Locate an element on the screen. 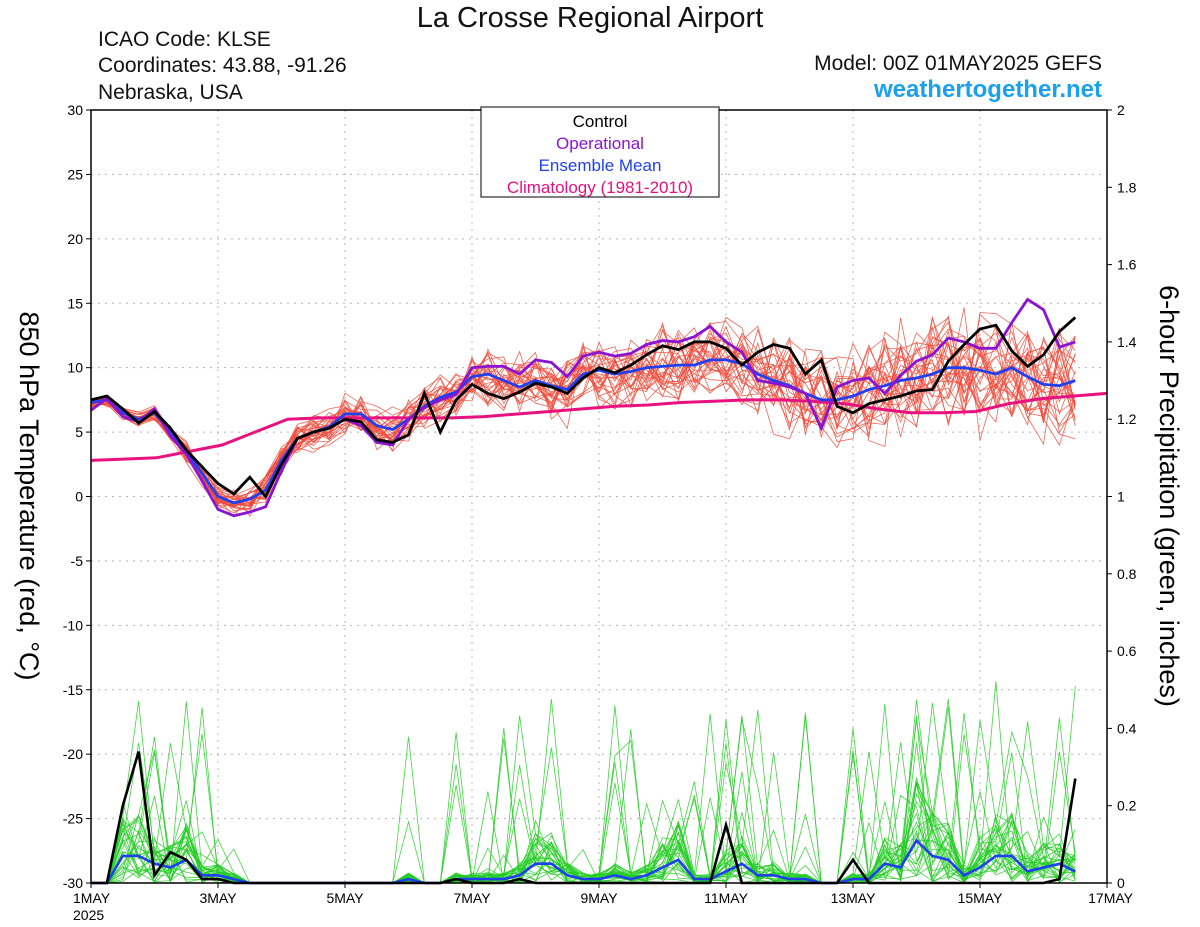 The image size is (1200, 927). left-axis-tick-label: 15 is located at coordinates (75, 303).